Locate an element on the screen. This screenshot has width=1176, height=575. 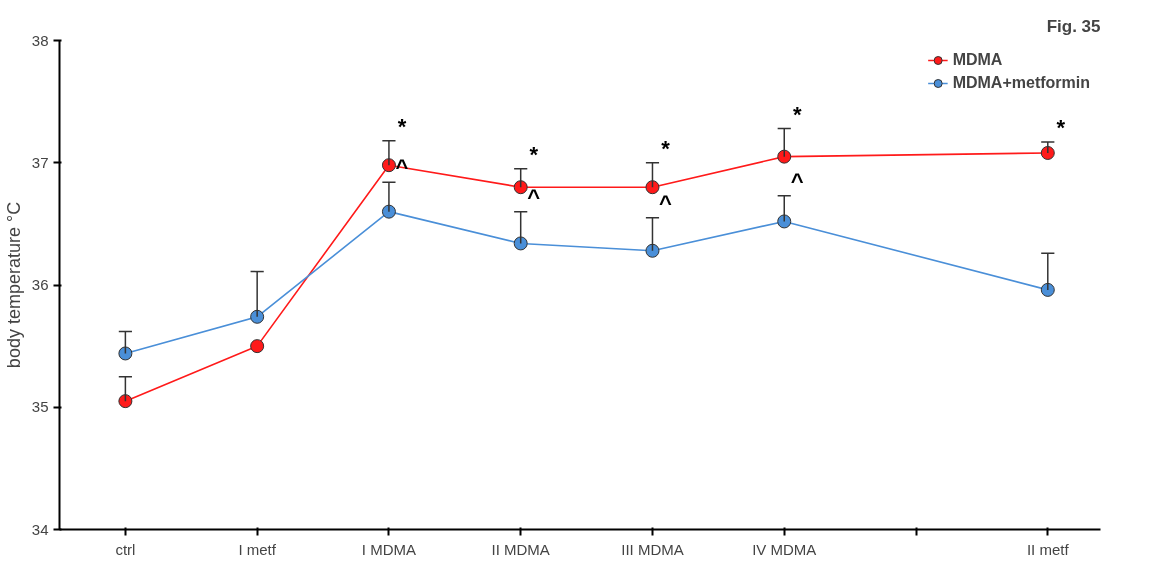
x-tick-label: IV MDMA is located at coordinates (784, 549).